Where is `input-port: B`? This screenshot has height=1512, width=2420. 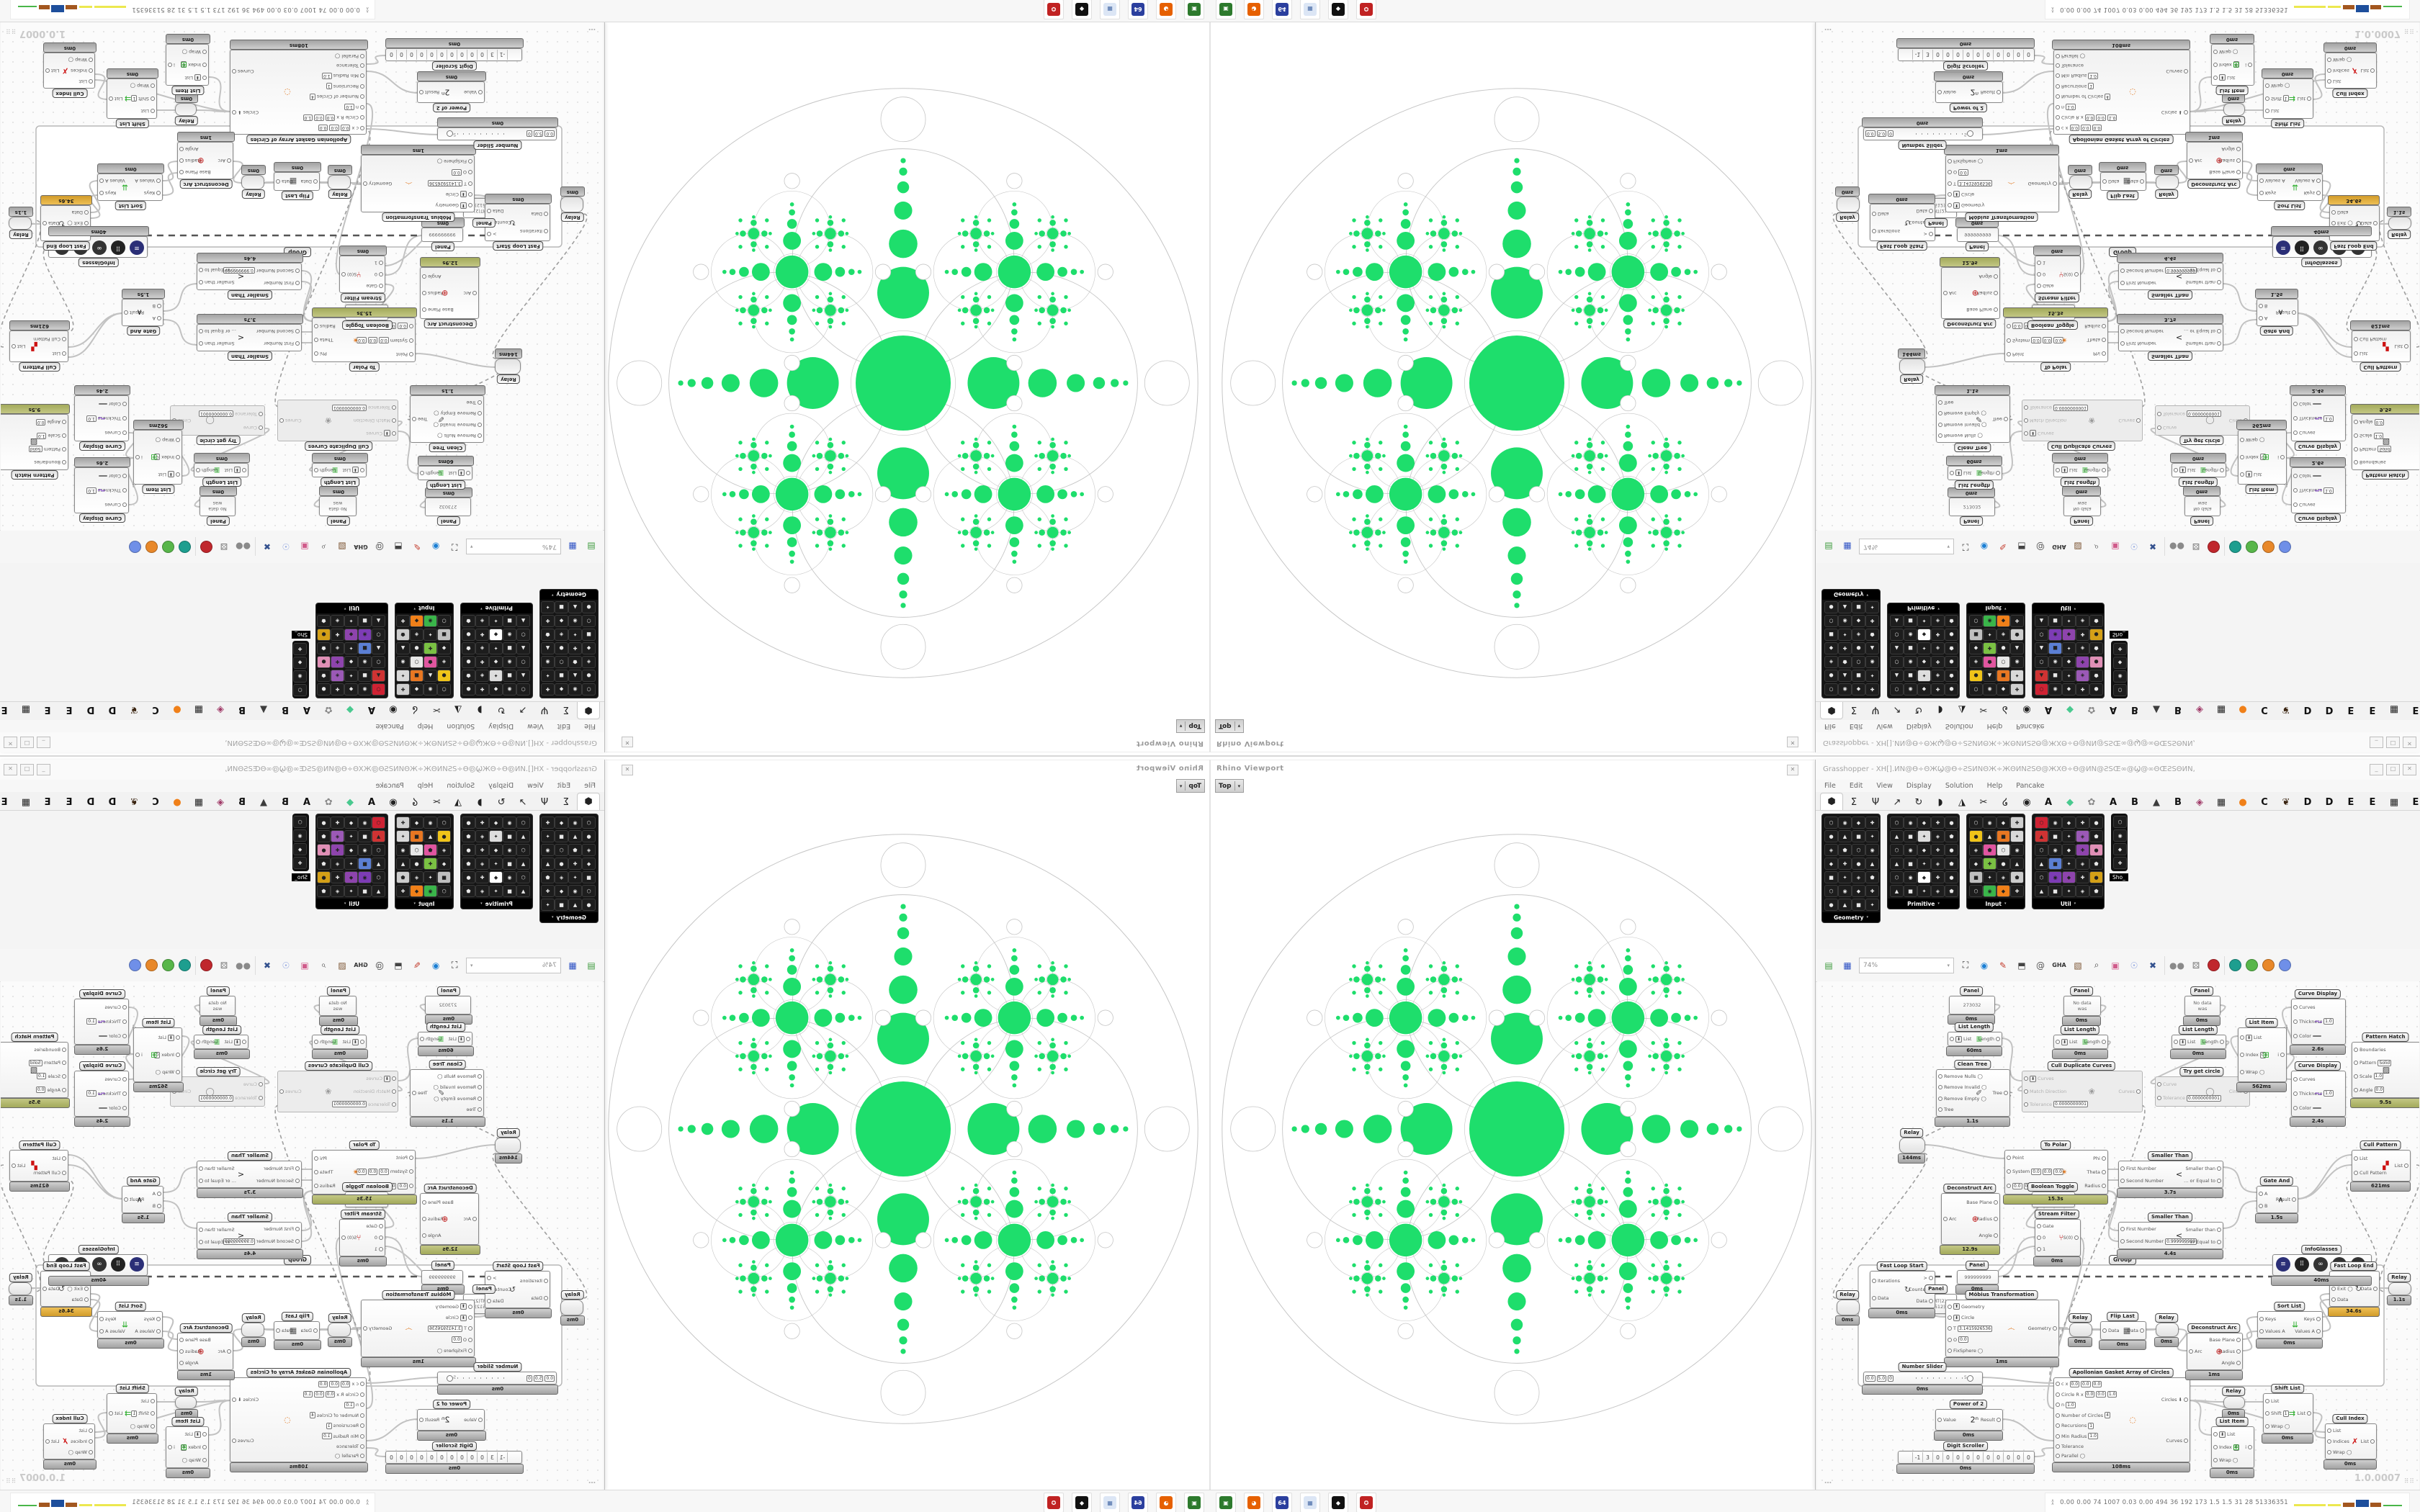
input-port: B is located at coordinates (2263, 307).